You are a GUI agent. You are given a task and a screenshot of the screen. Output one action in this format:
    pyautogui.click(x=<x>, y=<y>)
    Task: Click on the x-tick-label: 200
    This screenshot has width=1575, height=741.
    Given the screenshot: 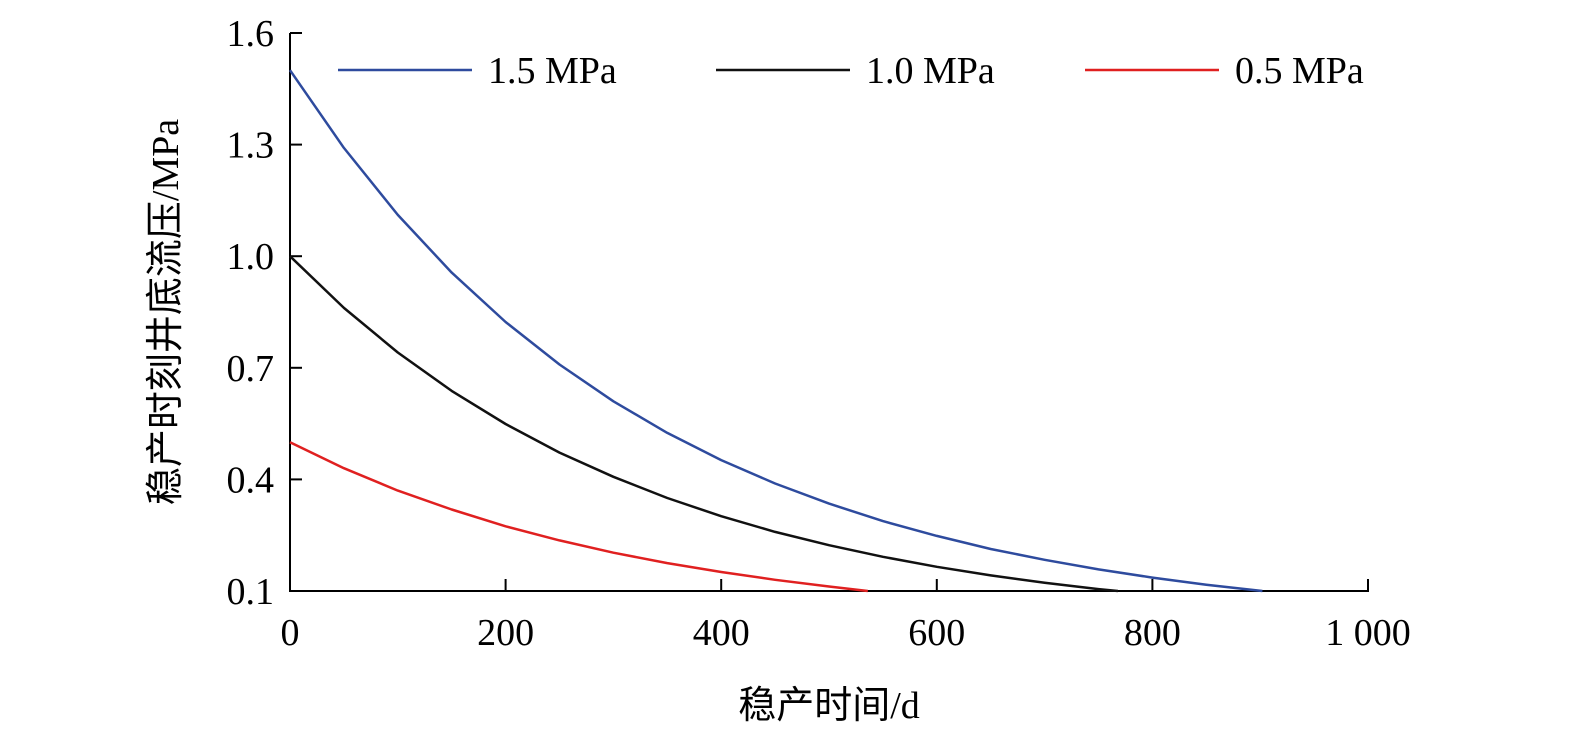 What is the action you would take?
    pyautogui.click(x=505, y=633)
    